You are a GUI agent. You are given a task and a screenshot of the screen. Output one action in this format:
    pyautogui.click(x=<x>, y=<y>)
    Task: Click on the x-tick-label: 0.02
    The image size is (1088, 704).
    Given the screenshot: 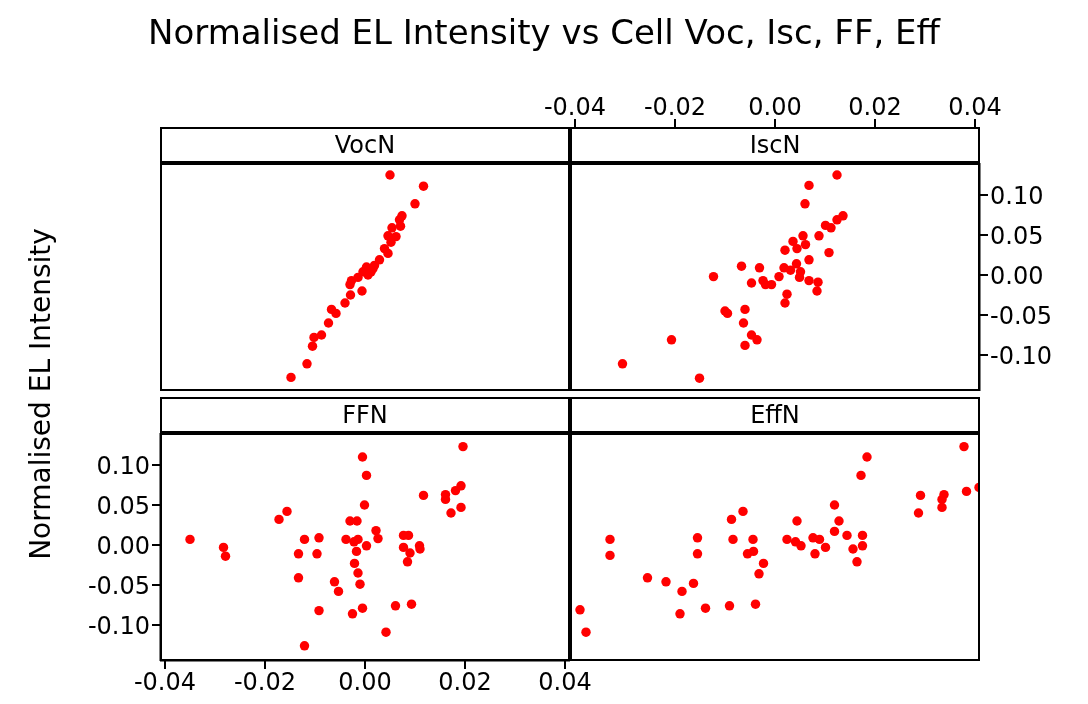 What is the action you would take?
    pyautogui.click(x=465, y=682)
    